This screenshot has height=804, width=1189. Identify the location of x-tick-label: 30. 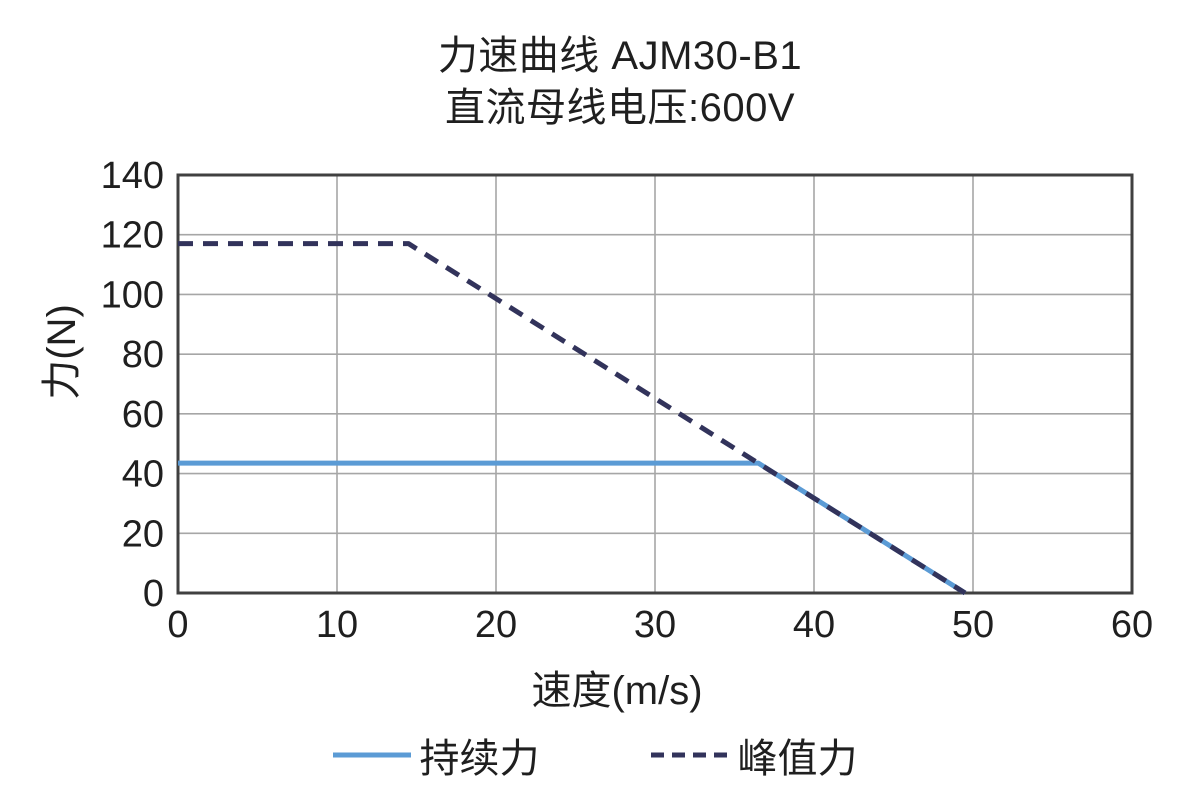
(655, 625).